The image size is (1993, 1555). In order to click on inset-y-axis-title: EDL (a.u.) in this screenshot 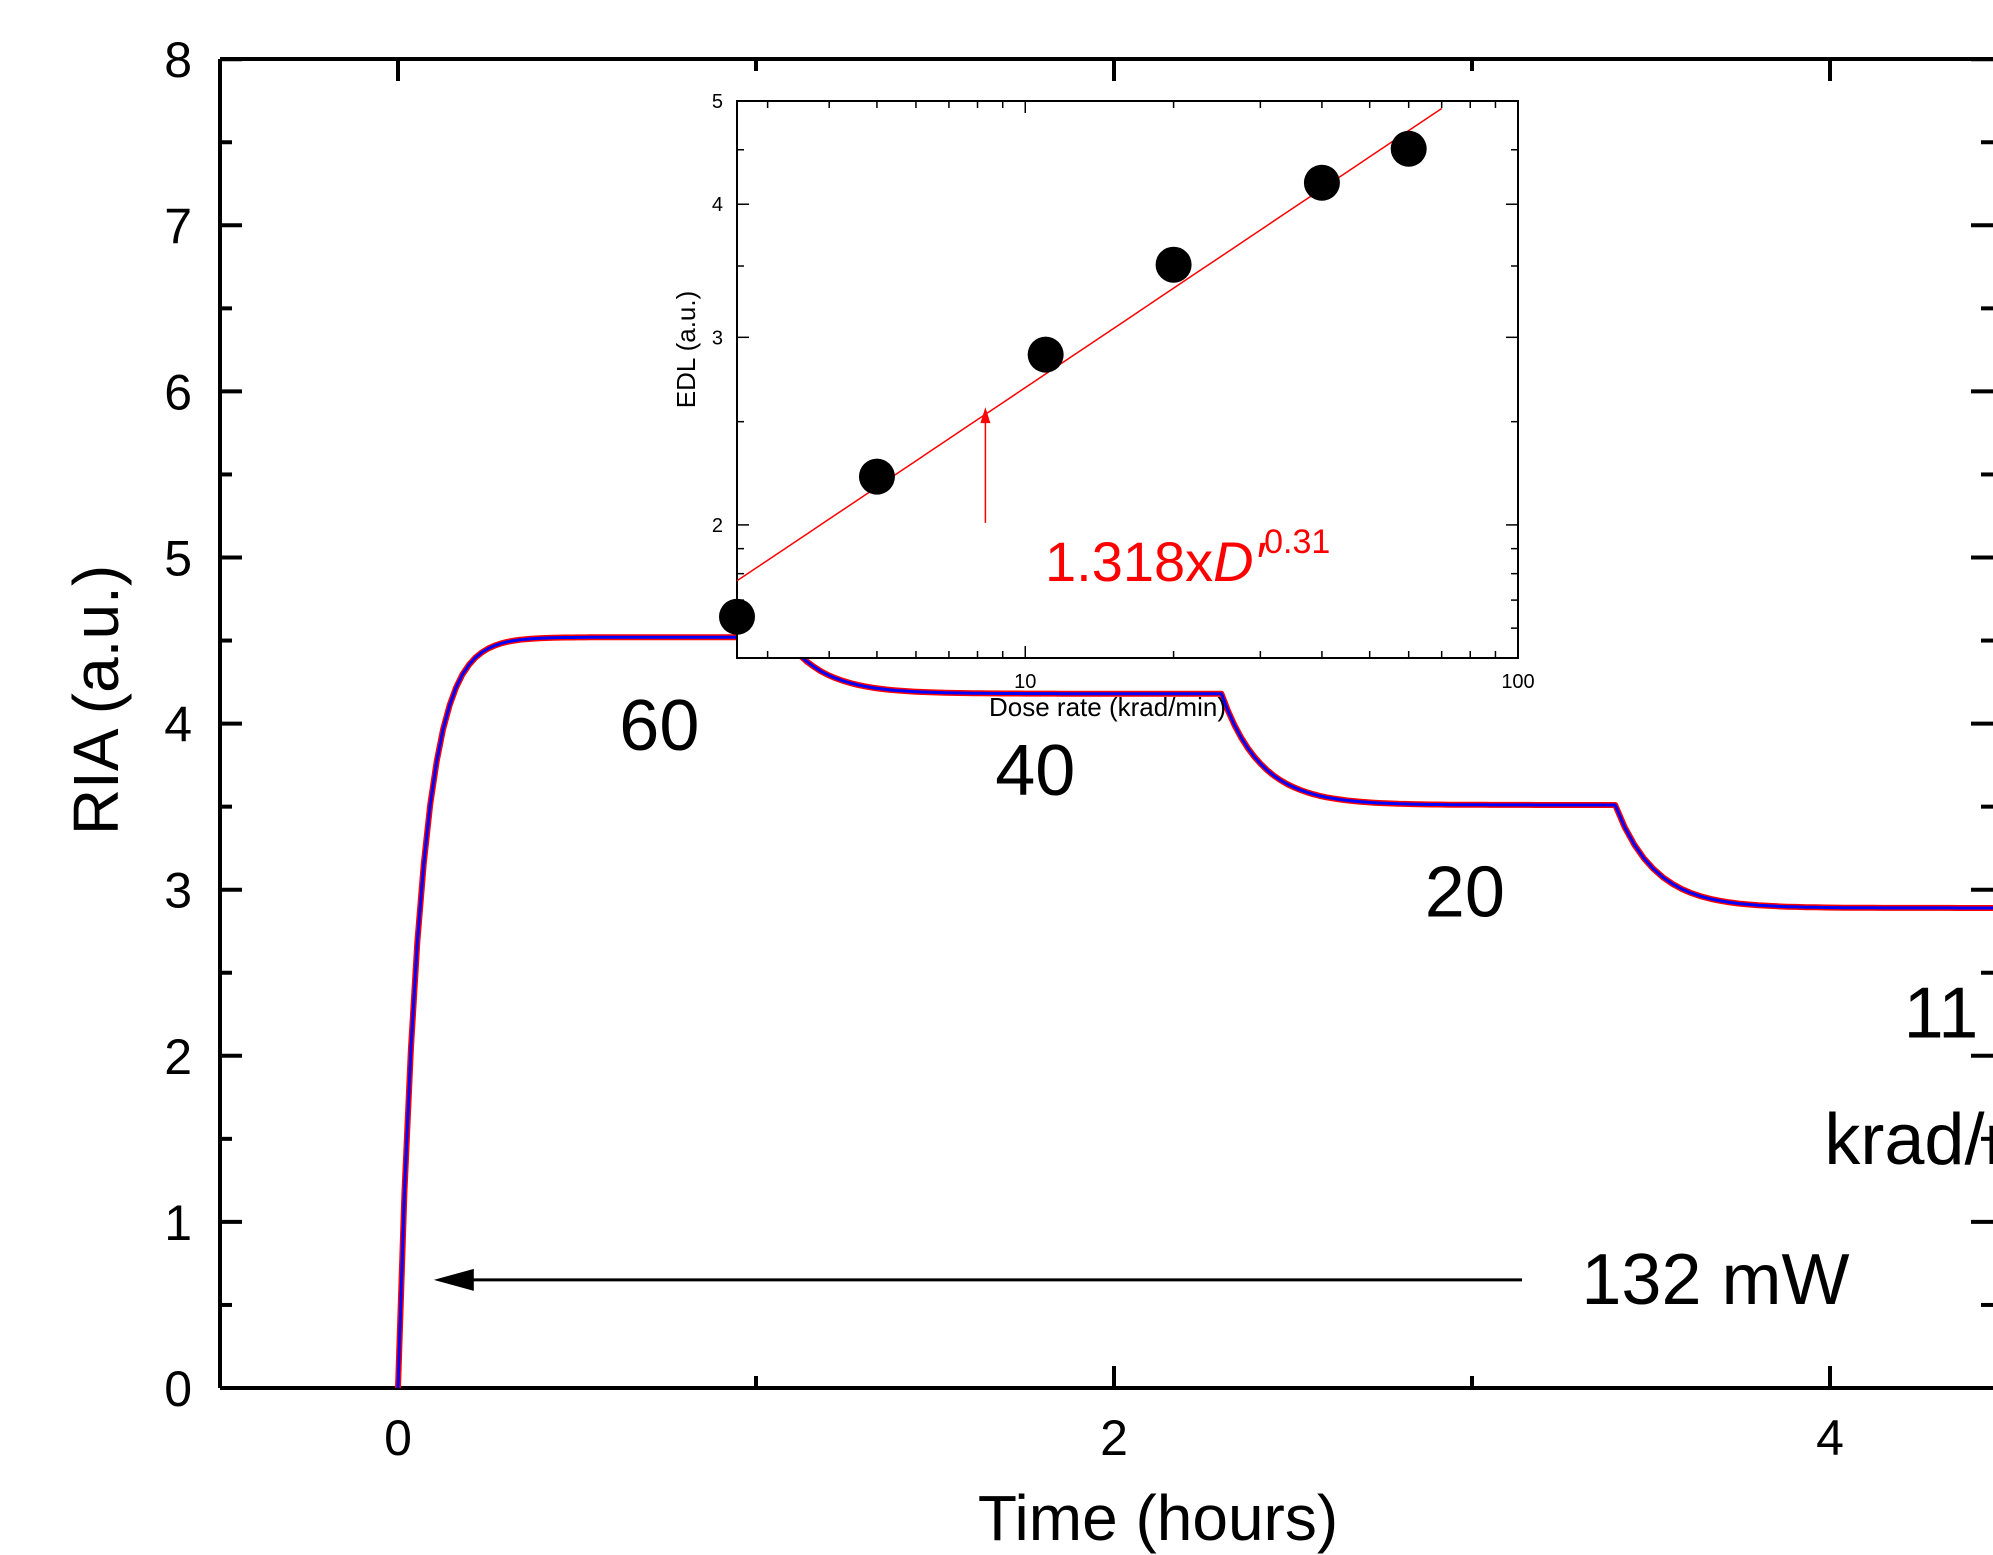, I will do `click(686, 350)`.